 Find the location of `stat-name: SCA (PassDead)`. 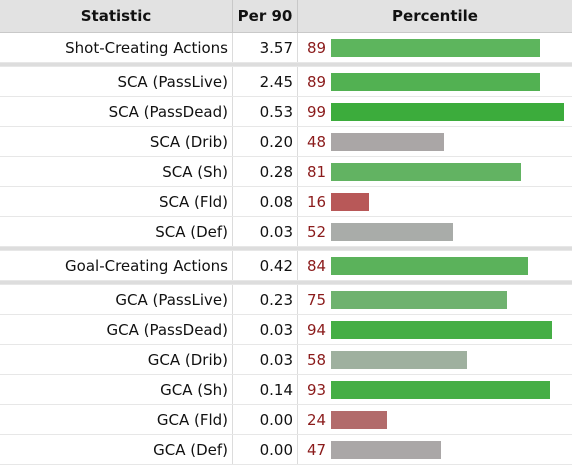

stat-name: SCA (PassDead) is located at coordinates (116, 111).